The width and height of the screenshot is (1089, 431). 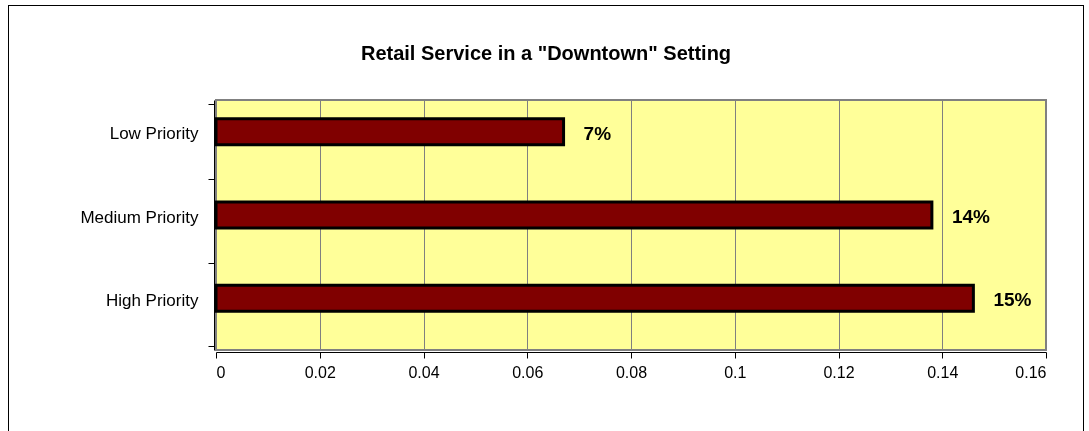 What do you see at coordinates (631, 372) in the screenshot?
I see `x-tick-label: 0.08` at bounding box center [631, 372].